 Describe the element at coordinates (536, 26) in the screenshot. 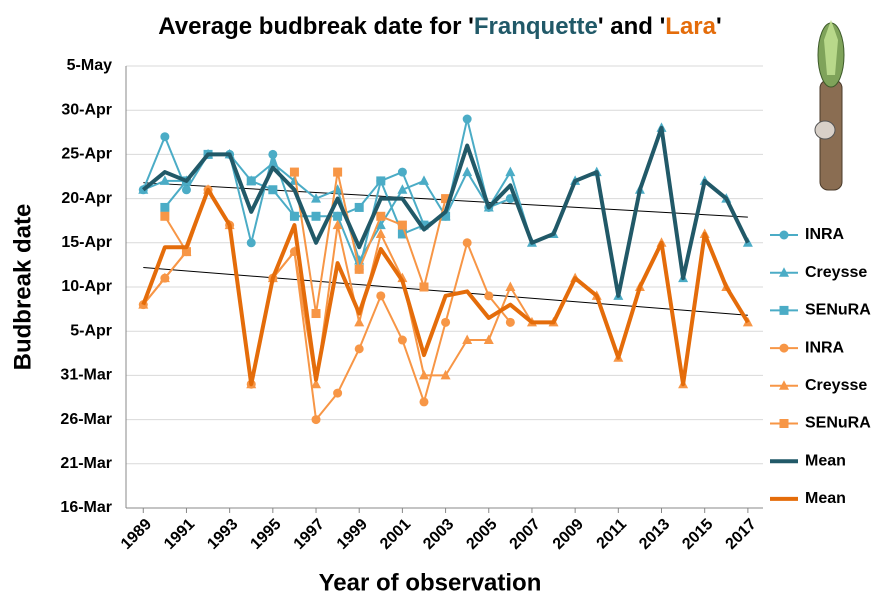

I see `title-part: Franquette` at that location.